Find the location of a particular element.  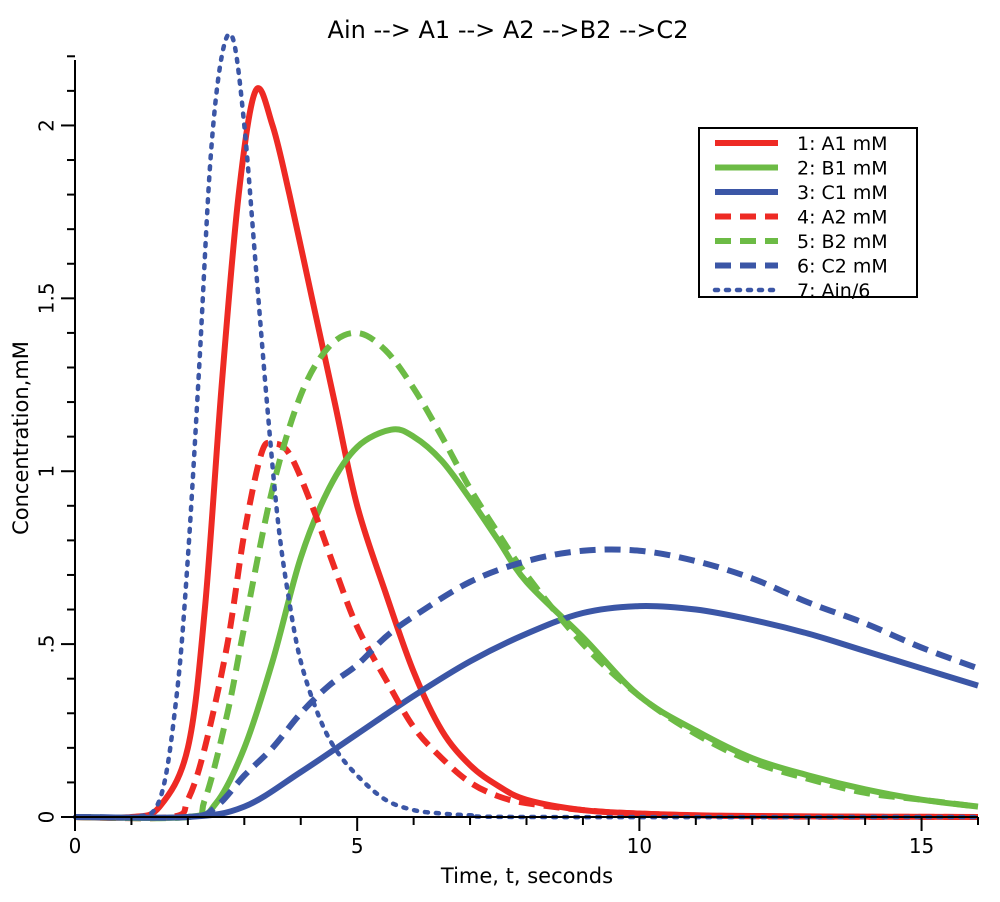

x-tick-label: 5 is located at coordinates (357, 846).